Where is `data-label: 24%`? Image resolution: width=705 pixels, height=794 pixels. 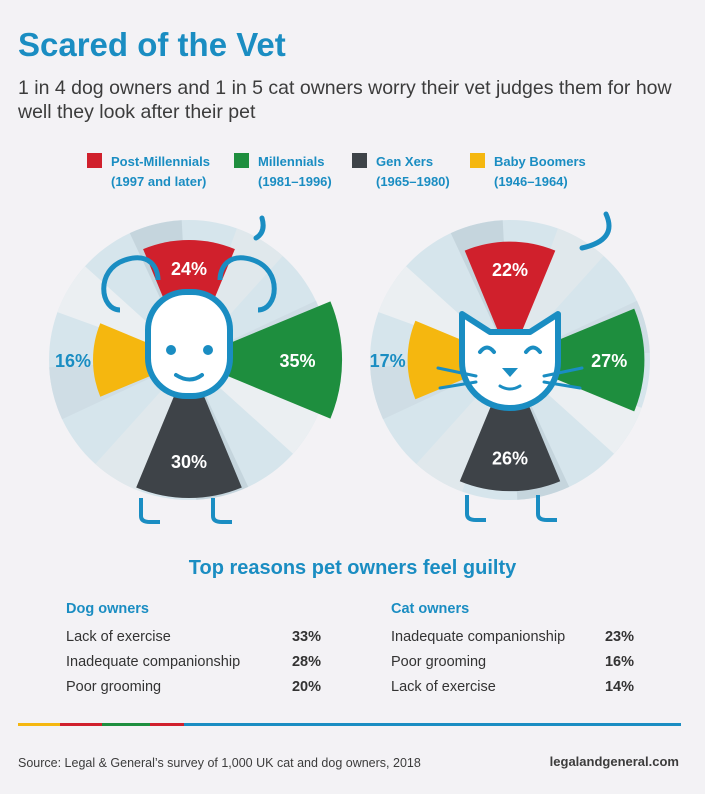 data-label: 24% is located at coordinates (189, 269).